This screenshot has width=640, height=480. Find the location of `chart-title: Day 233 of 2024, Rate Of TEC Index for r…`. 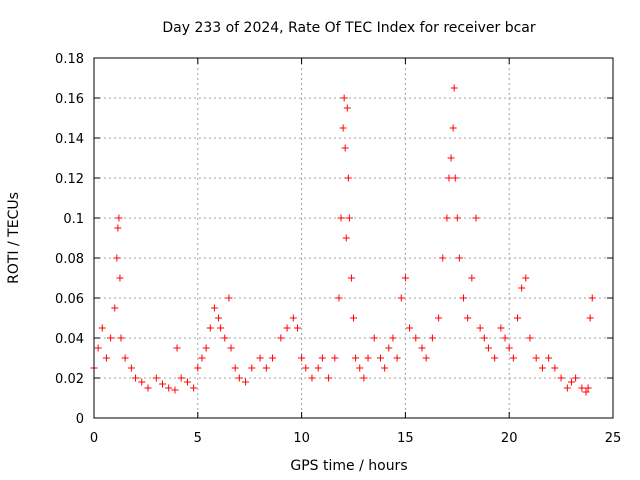

chart-title: Day 233 of 2024, Rate Of TEC Index for r… is located at coordinates (349, 28).